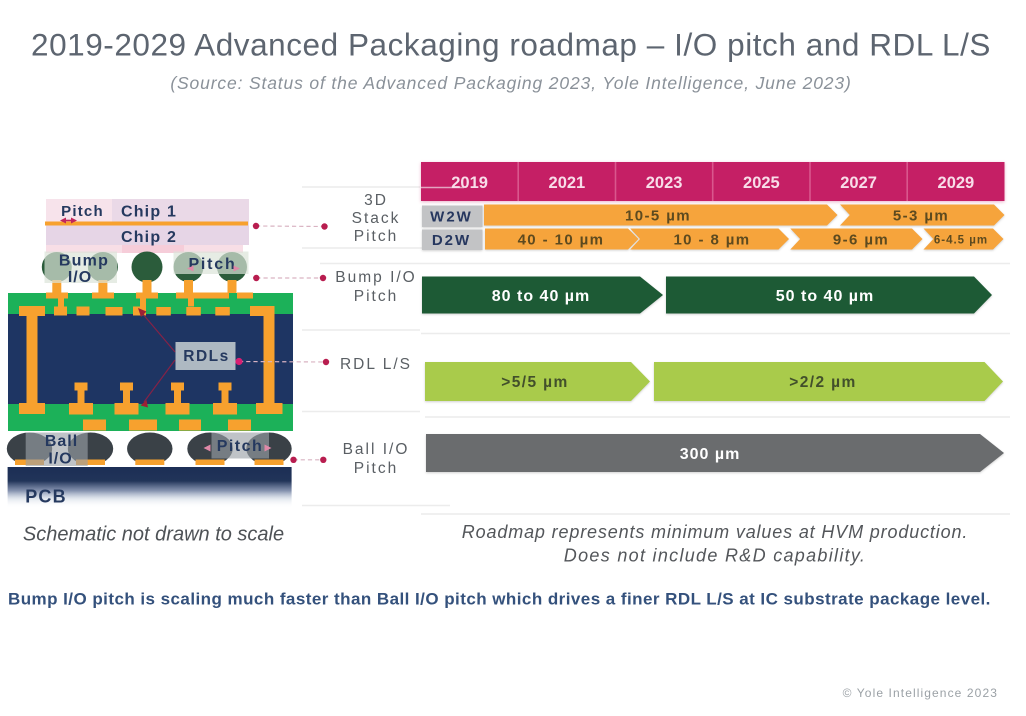  What do you see at coordinates (61, 441) in the screenshot?
I see `svg-text: Ball` at bounding box center [61, 441].